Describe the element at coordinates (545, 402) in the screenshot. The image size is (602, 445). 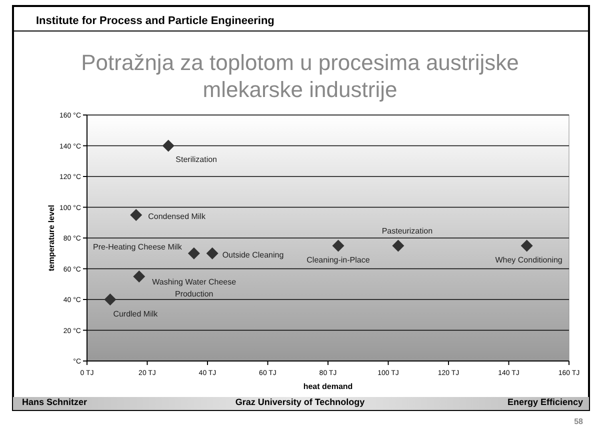
I see `text: Energy Efficiency` at that location.